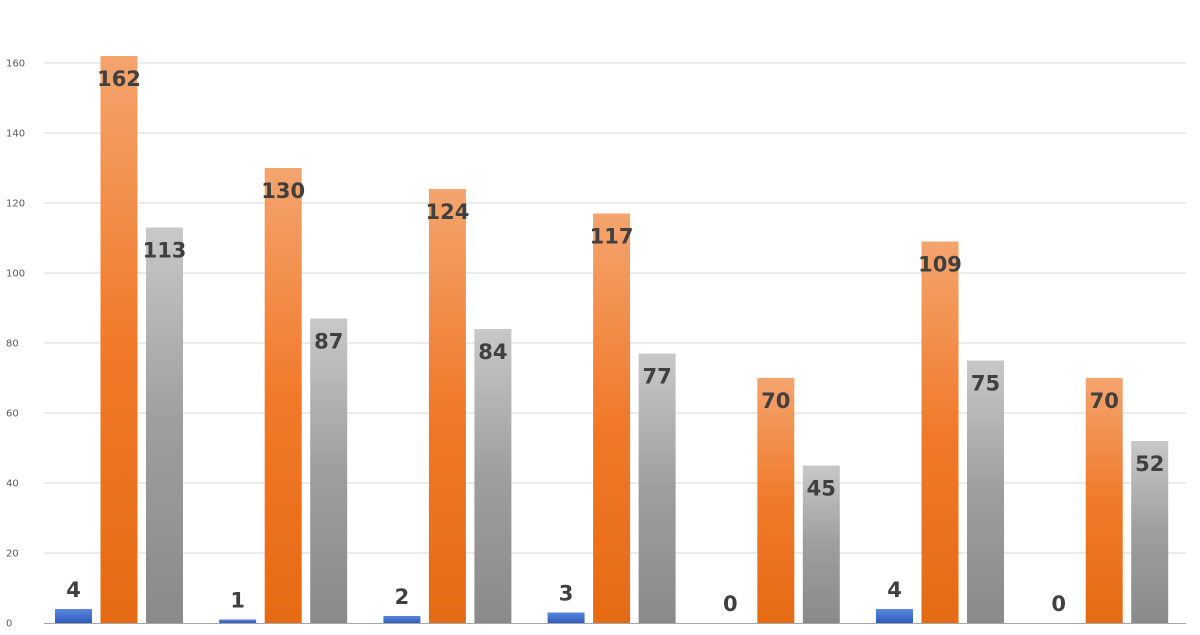  Describe the element at coordinates (15, 204) in the screenshot. I see `y-tick-label: 120` at that location.